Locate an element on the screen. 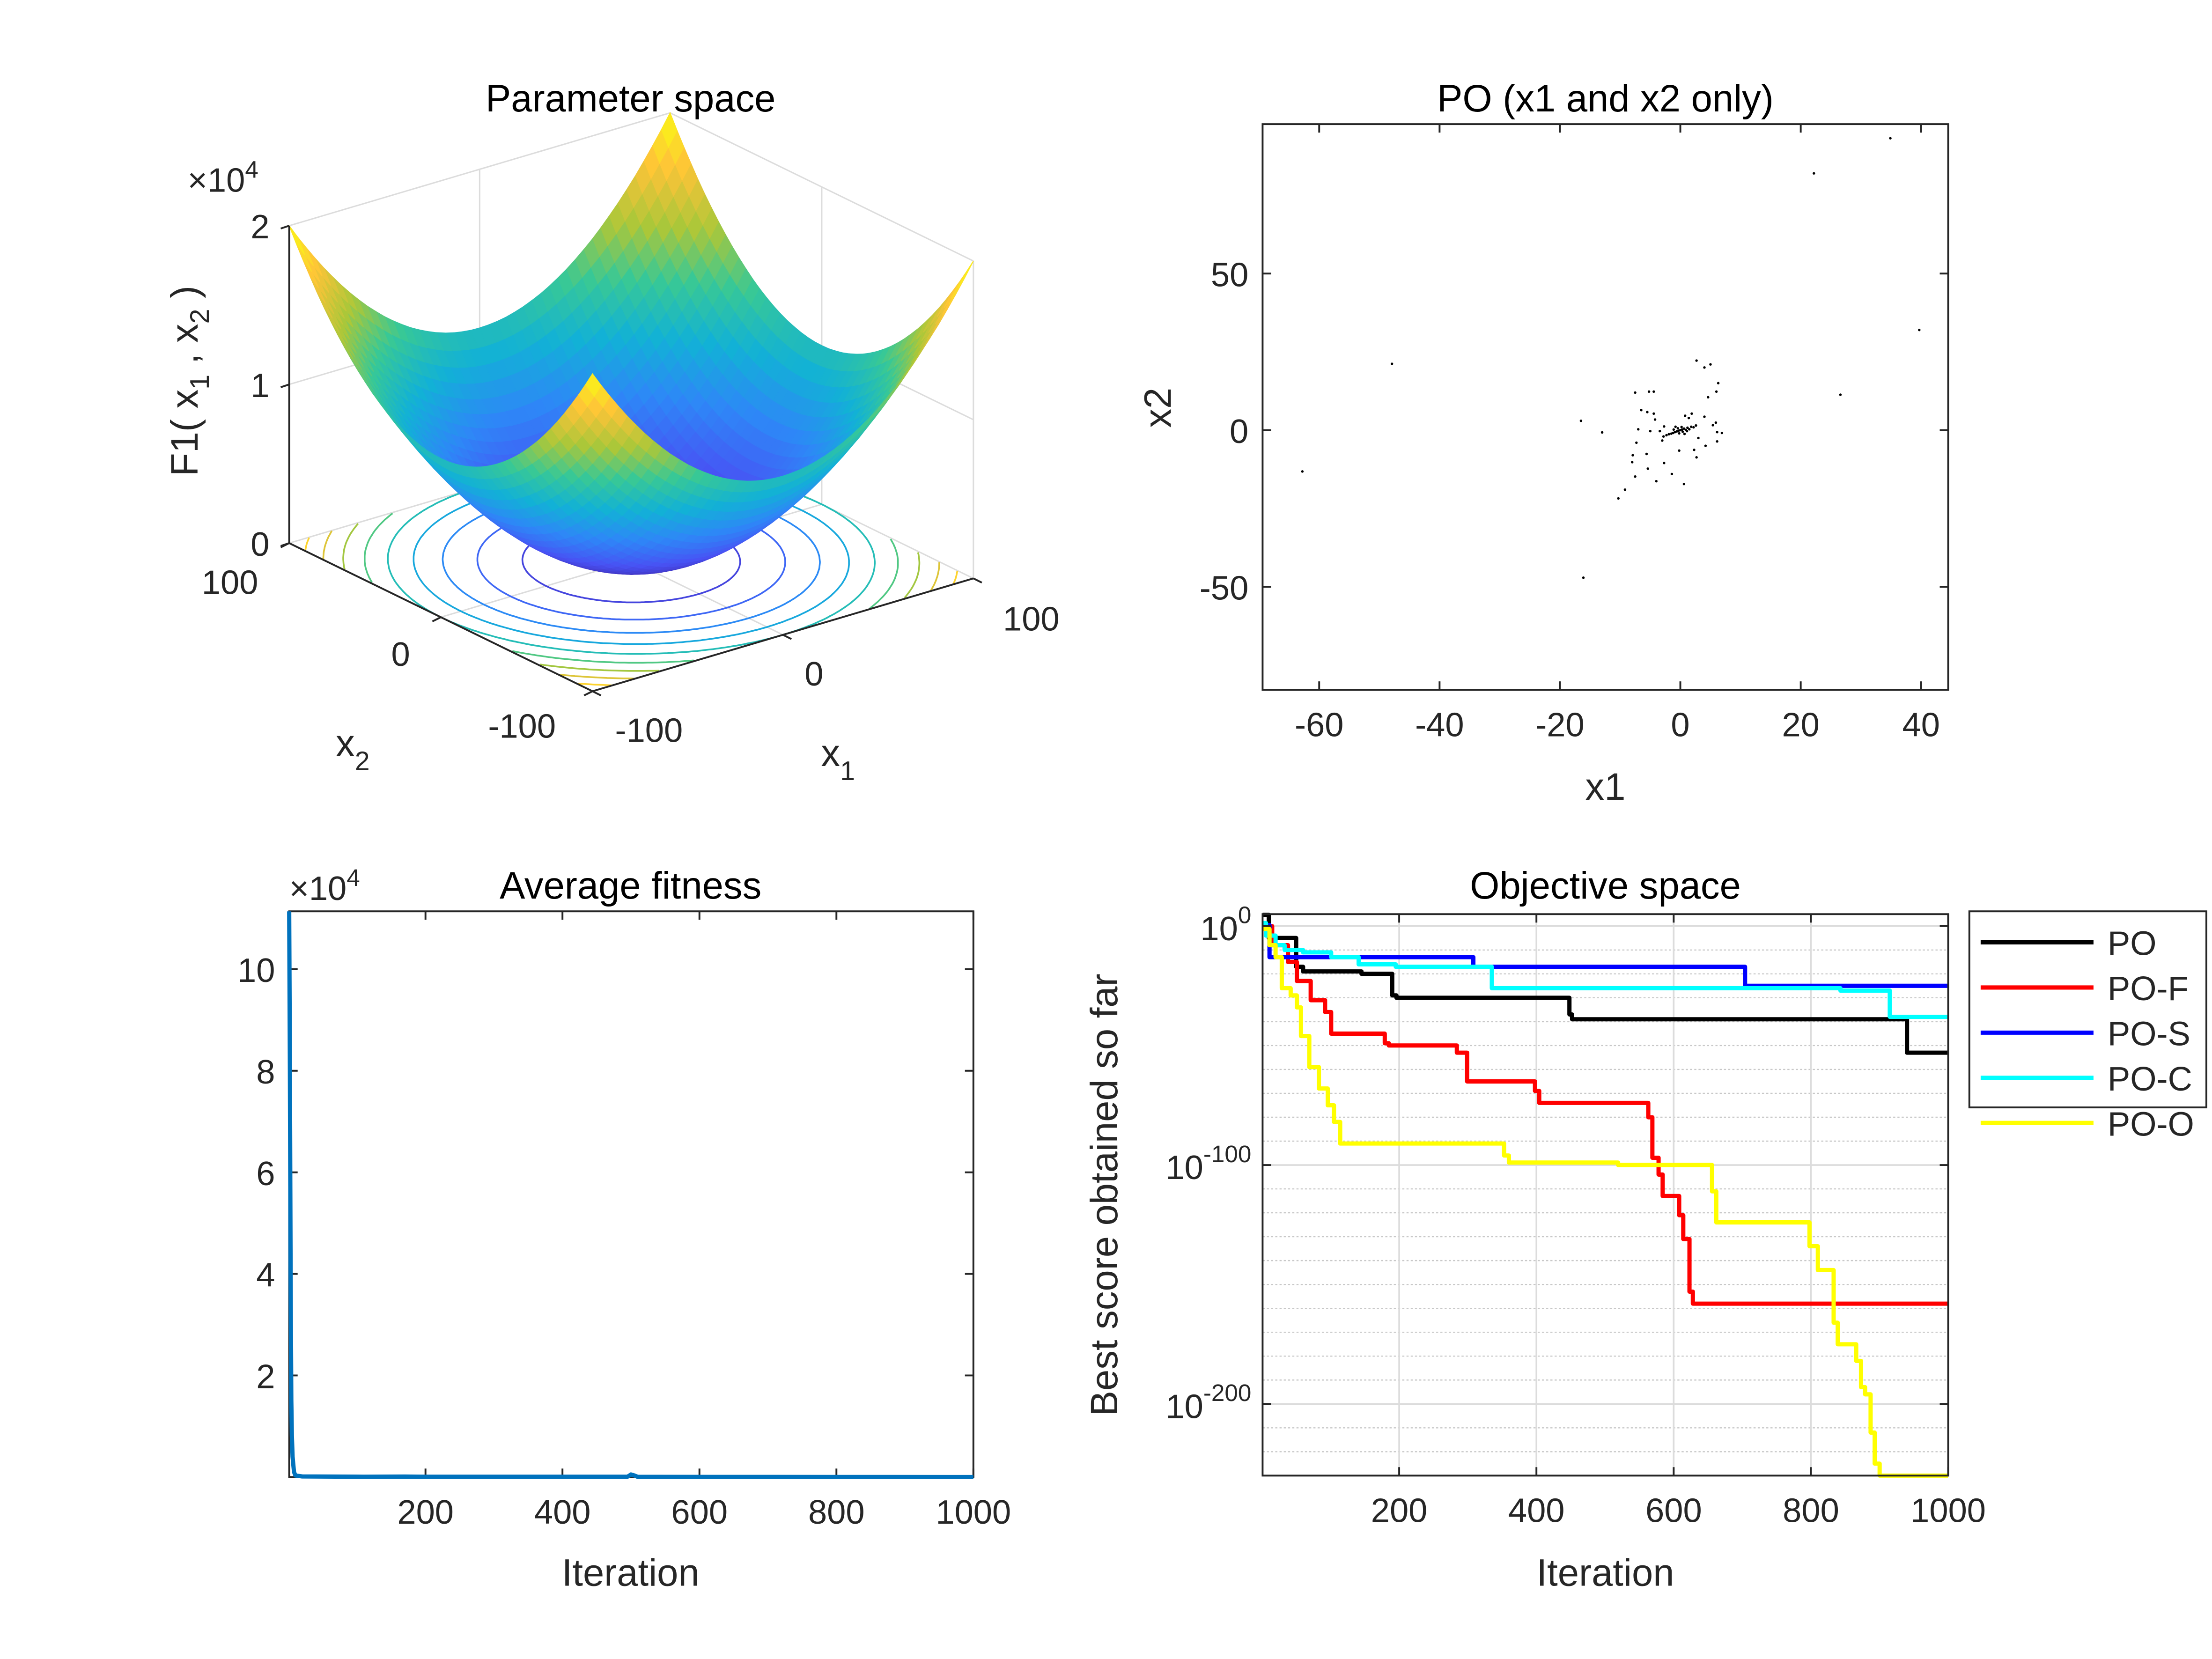 The image size is (2212, 1659). x2-axis-label: x2 is located at coordinates (353, 749).